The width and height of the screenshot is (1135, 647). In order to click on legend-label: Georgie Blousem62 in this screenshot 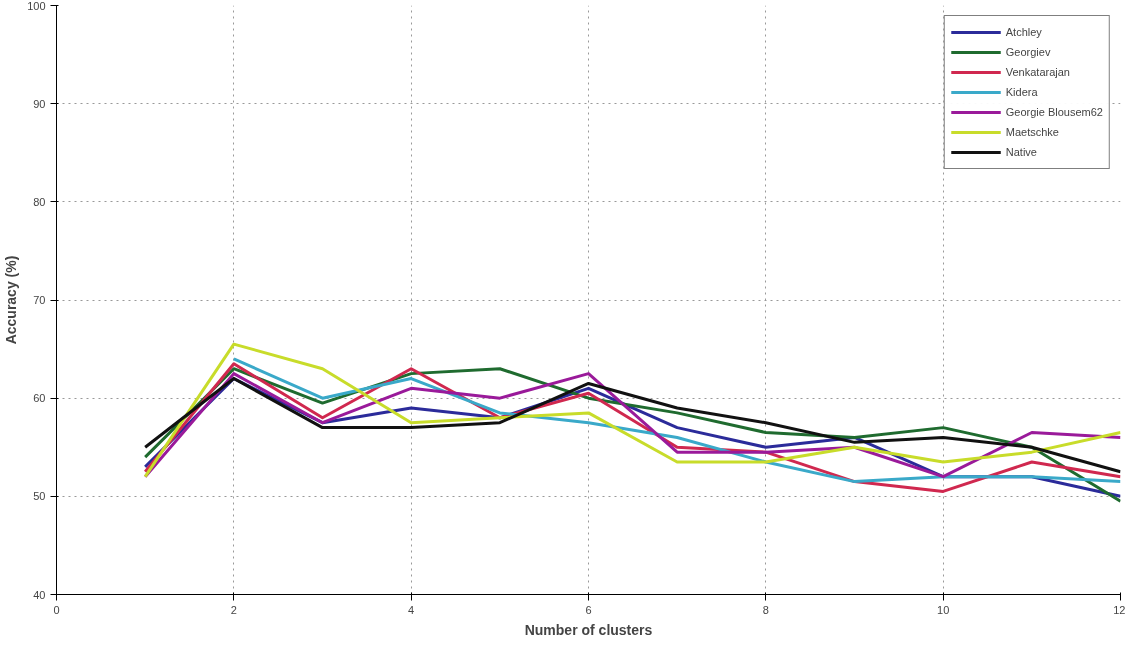, I will do `click(1054, 112)`.